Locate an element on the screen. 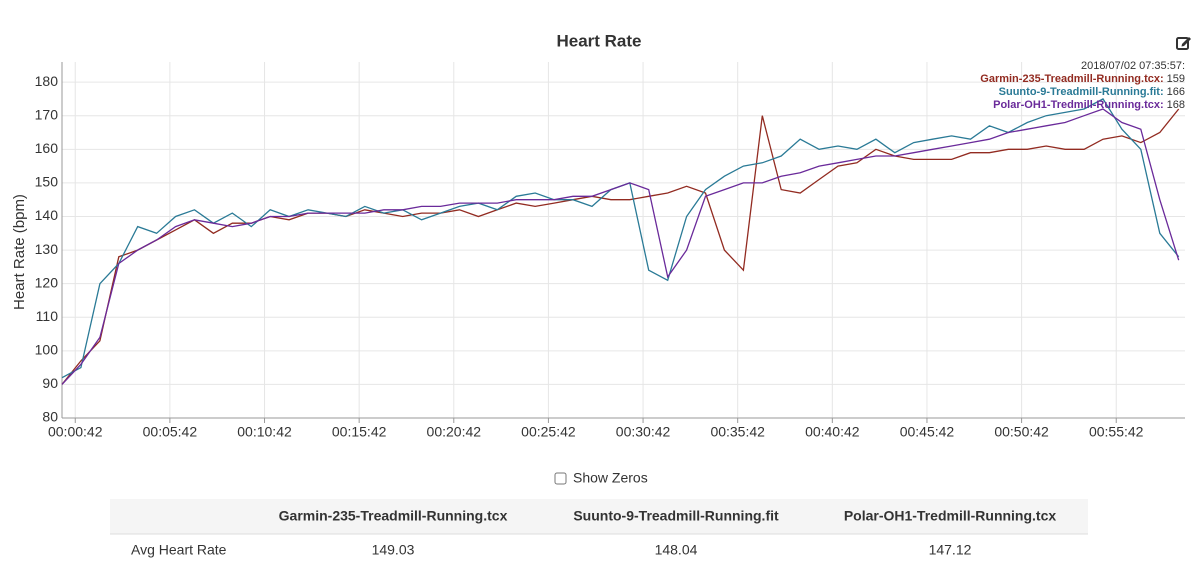  table-header-bg is located at coordinates (599, 516).